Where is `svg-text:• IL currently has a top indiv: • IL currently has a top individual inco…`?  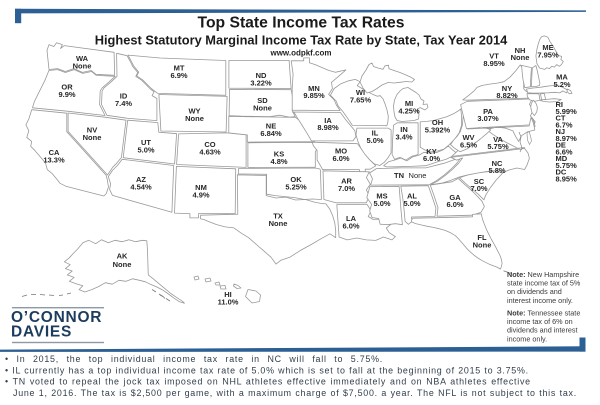
svg-text:• IL currently has a top indiv: • IL currently has a top individual inco… is located at coordinates (267, 370).